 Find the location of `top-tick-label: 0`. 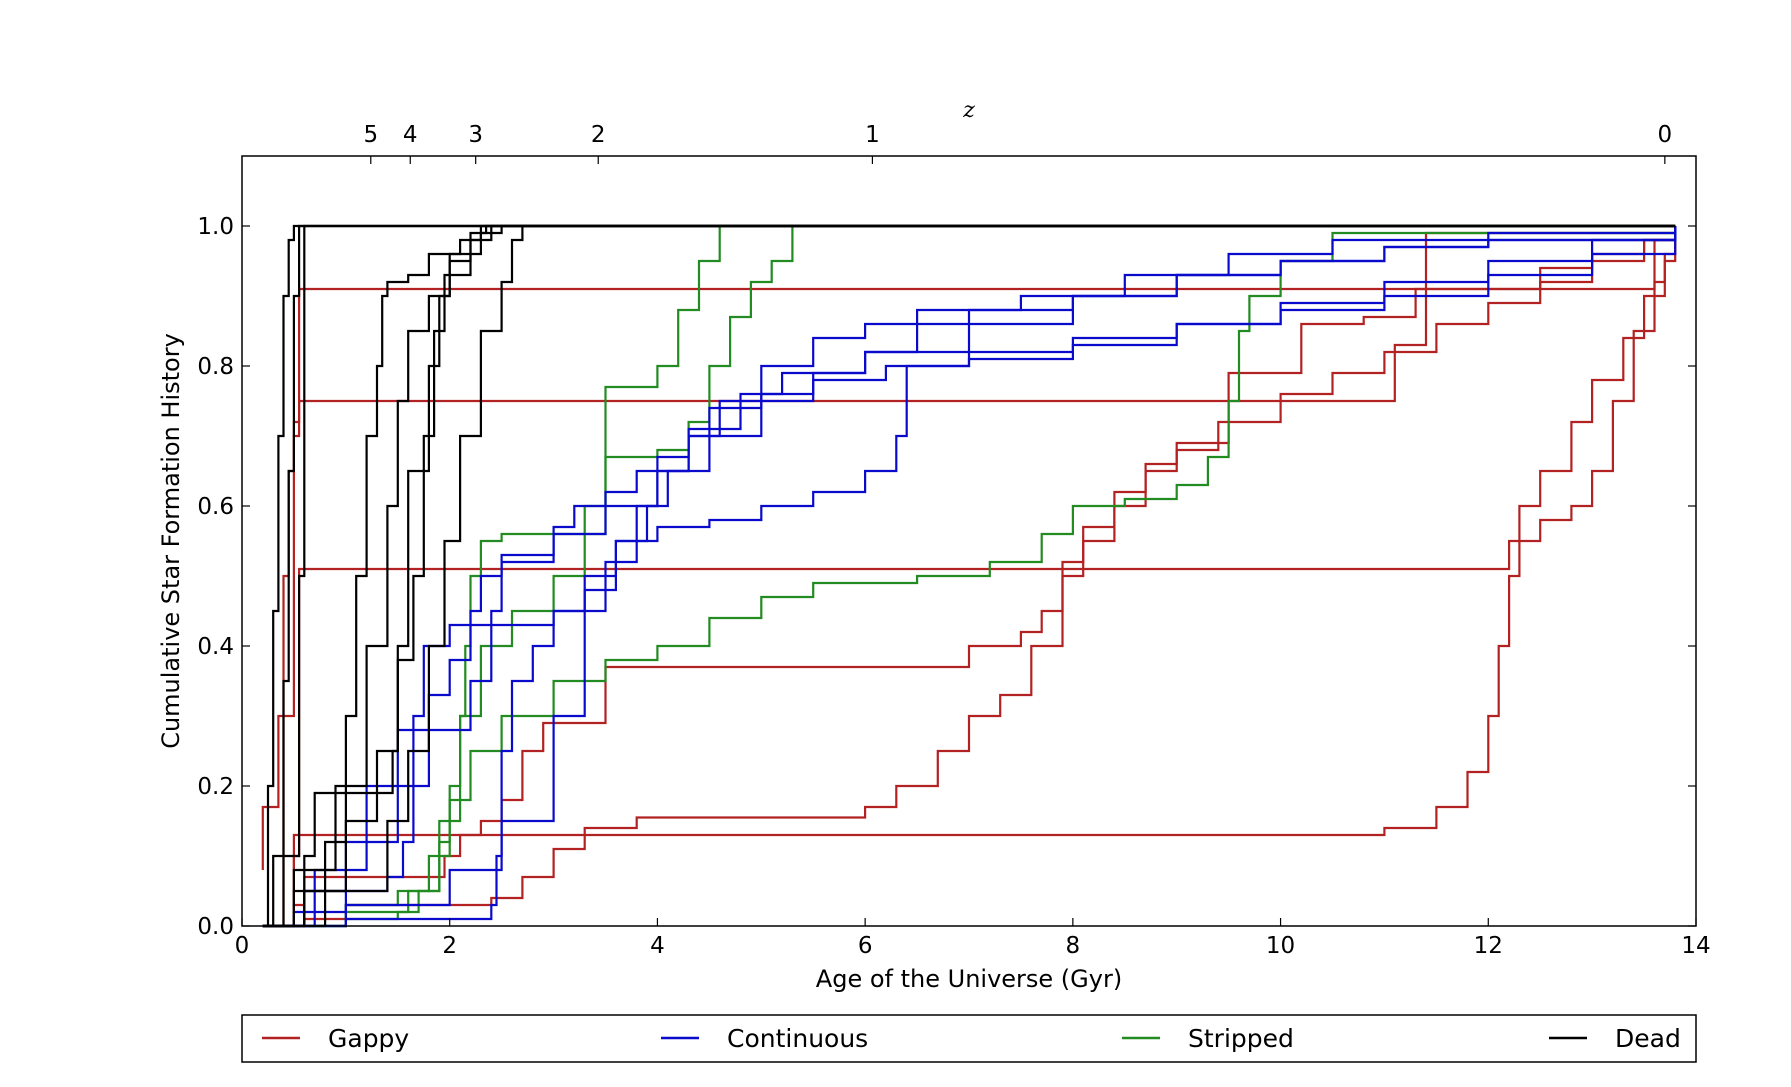

top-tick-label: 0 is located at coordinates (1665, 135).